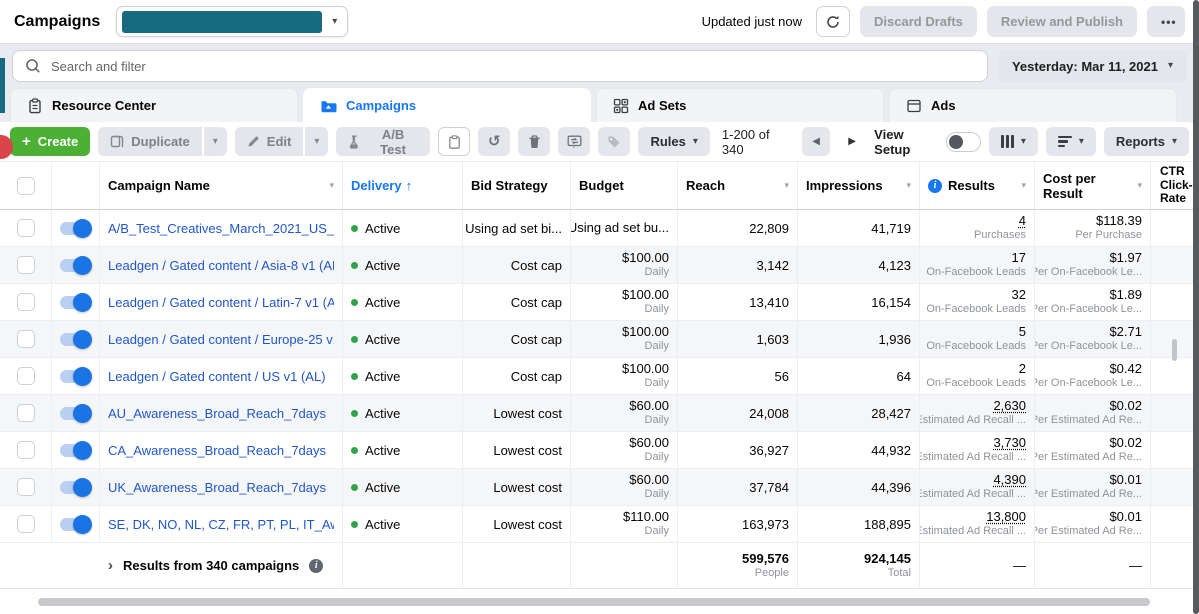 The image size is (1199, 614). Describe the element at coordinates (1022, 220) in the screenshot. I see `results-value: 4` at that location.